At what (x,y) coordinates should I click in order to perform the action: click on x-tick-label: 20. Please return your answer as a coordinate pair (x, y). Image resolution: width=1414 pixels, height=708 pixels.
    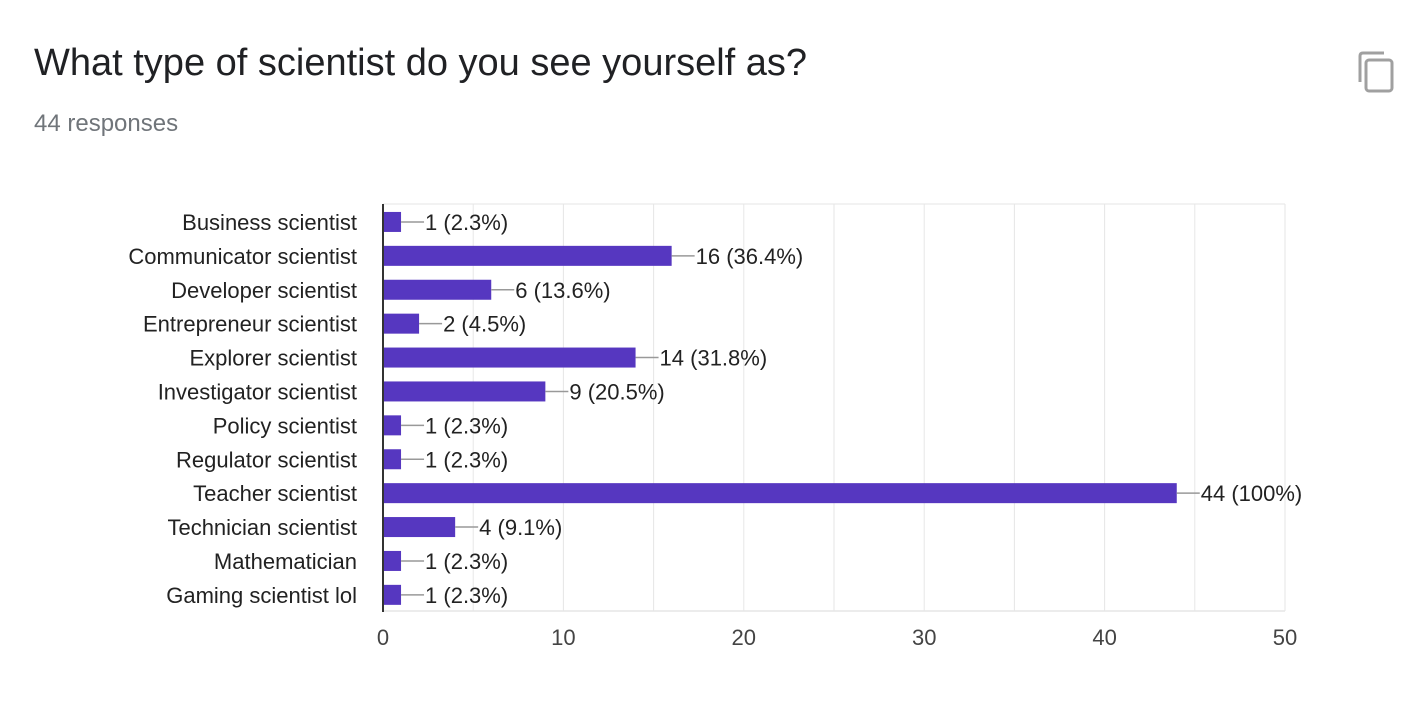
    Looking at the image, I should click on (744, 637).